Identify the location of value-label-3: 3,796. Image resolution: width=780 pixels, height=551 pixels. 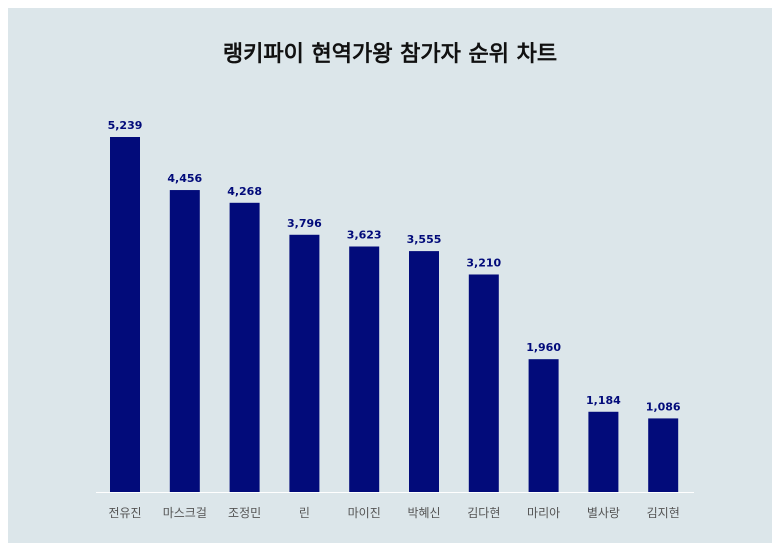
(304, 223).